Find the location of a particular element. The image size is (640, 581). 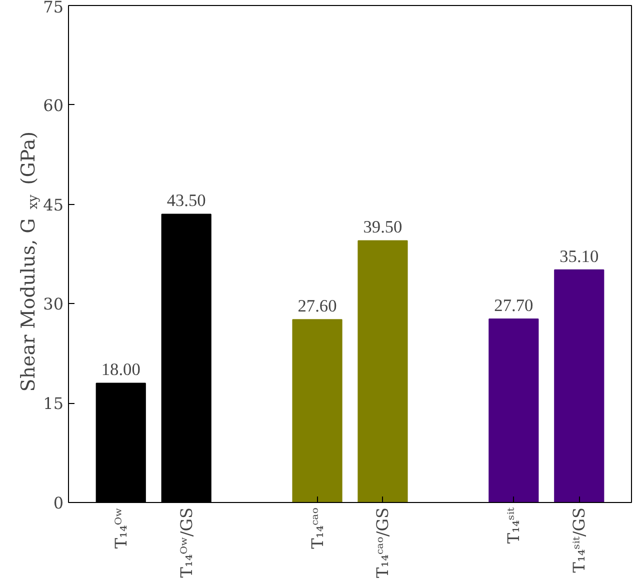

y-tick-label: 30 is located at coordinates (53, 304).